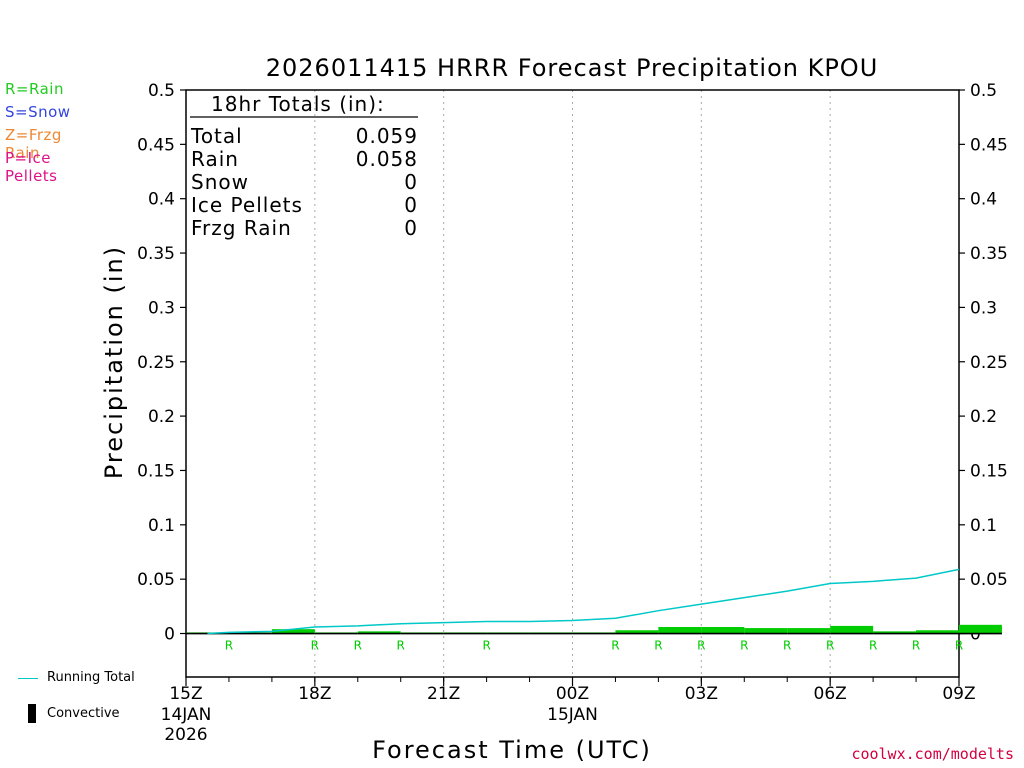 The image size is (1024, 768). Describe the element at coordinates (156, 363) in the screenshot. I see `y-tick-label-left: 0.25` at that location.